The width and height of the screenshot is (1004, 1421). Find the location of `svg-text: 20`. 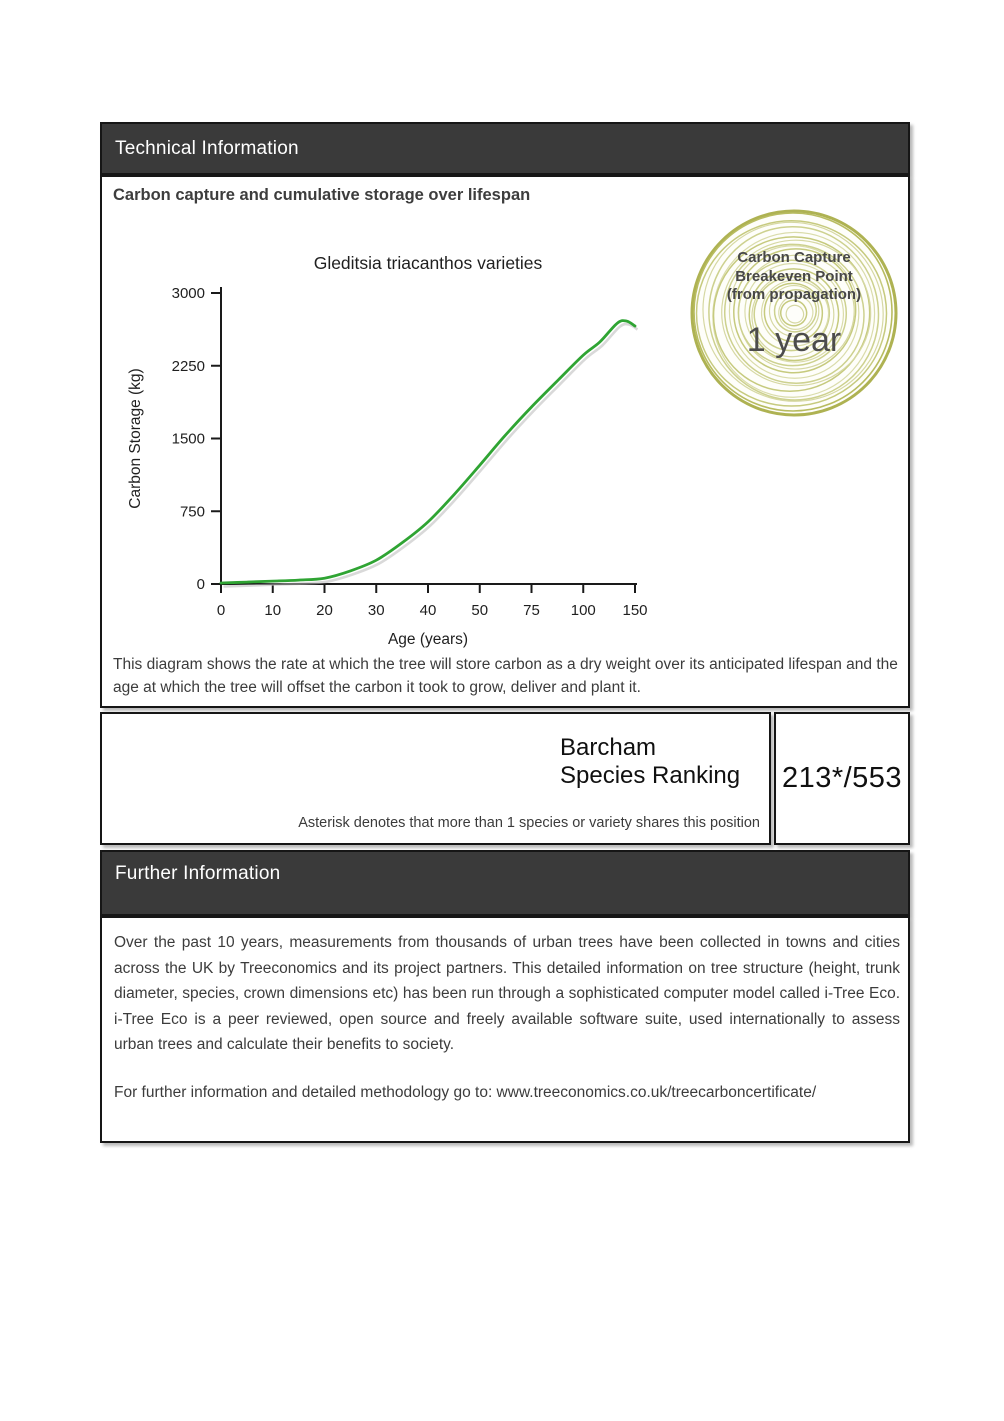

svg-text: 20 is located at coordinates (324, 610).